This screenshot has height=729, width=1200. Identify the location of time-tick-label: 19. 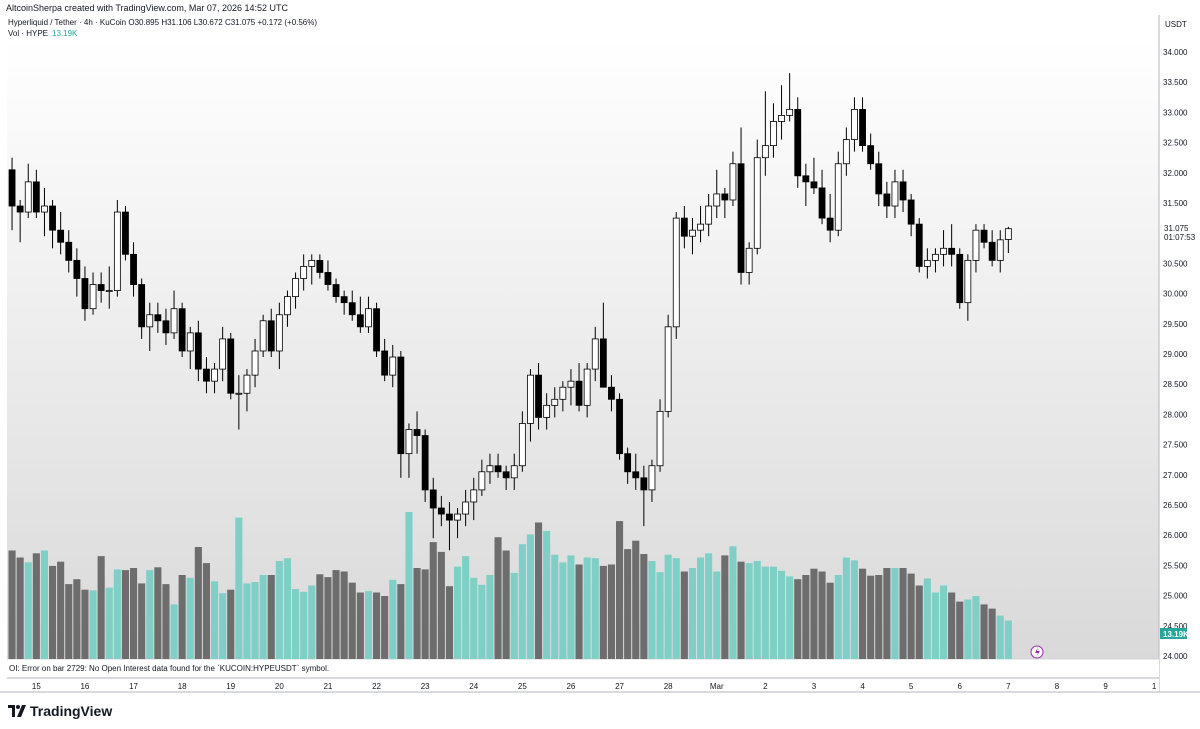
(230, 686).